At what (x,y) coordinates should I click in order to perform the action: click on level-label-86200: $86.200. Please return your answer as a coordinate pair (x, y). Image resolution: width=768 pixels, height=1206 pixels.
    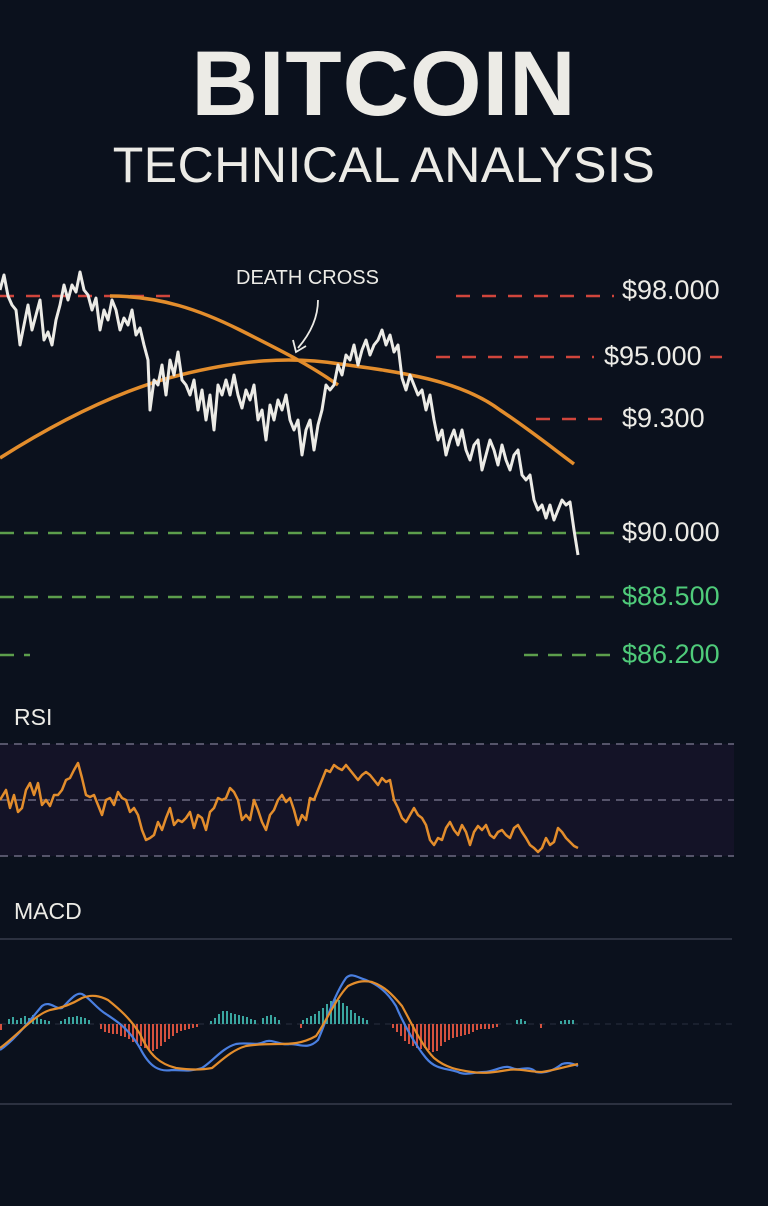
    Looking at the image, I should click on (671, 654).